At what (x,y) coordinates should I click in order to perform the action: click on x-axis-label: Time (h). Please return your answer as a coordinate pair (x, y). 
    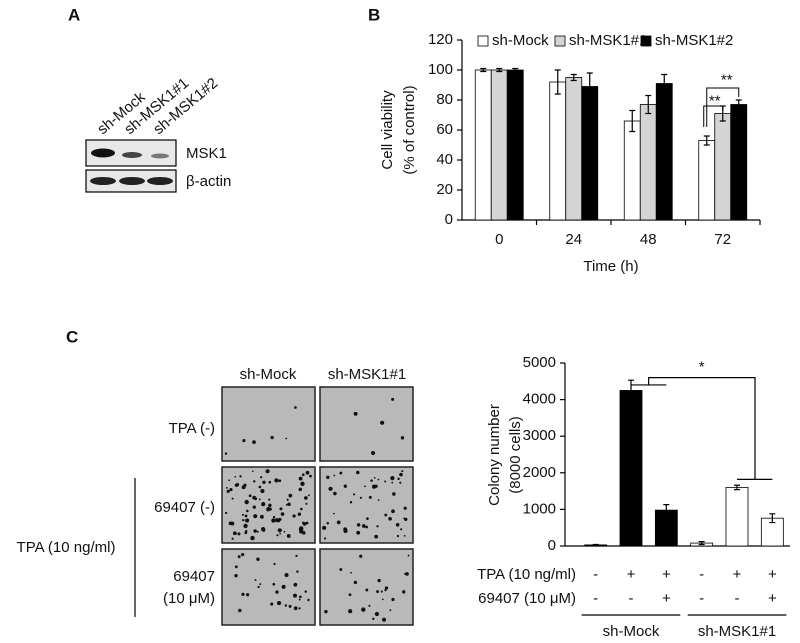
    Looking at the image, I should click on (610, 266).